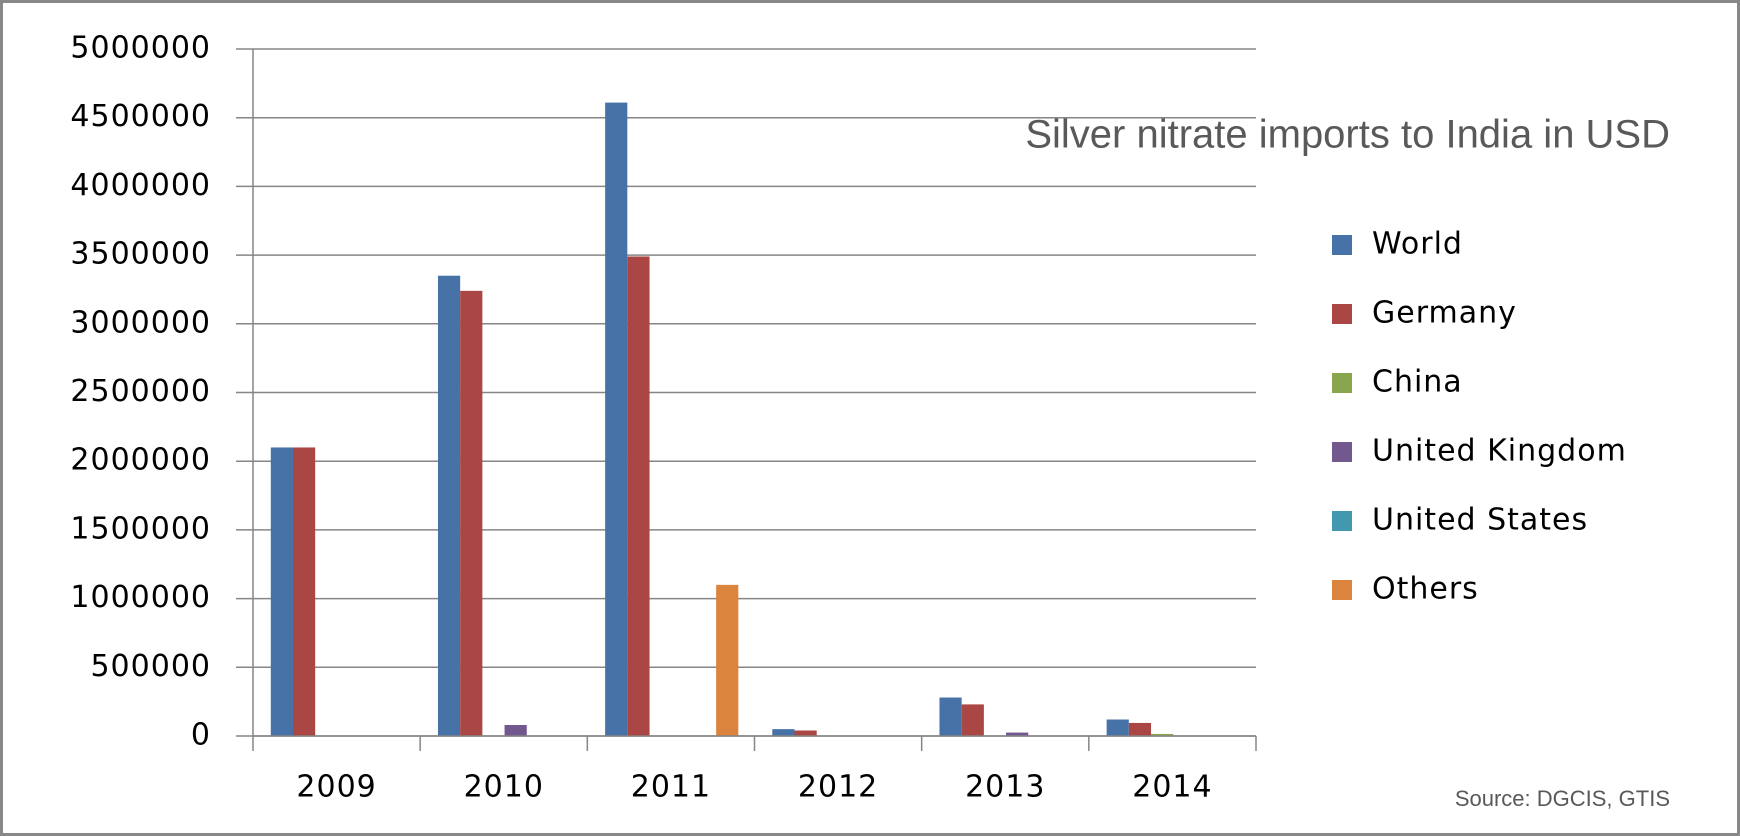 The image size is (1740, 836). I want to click on x-tick-label: 2010, so click(504, 787).